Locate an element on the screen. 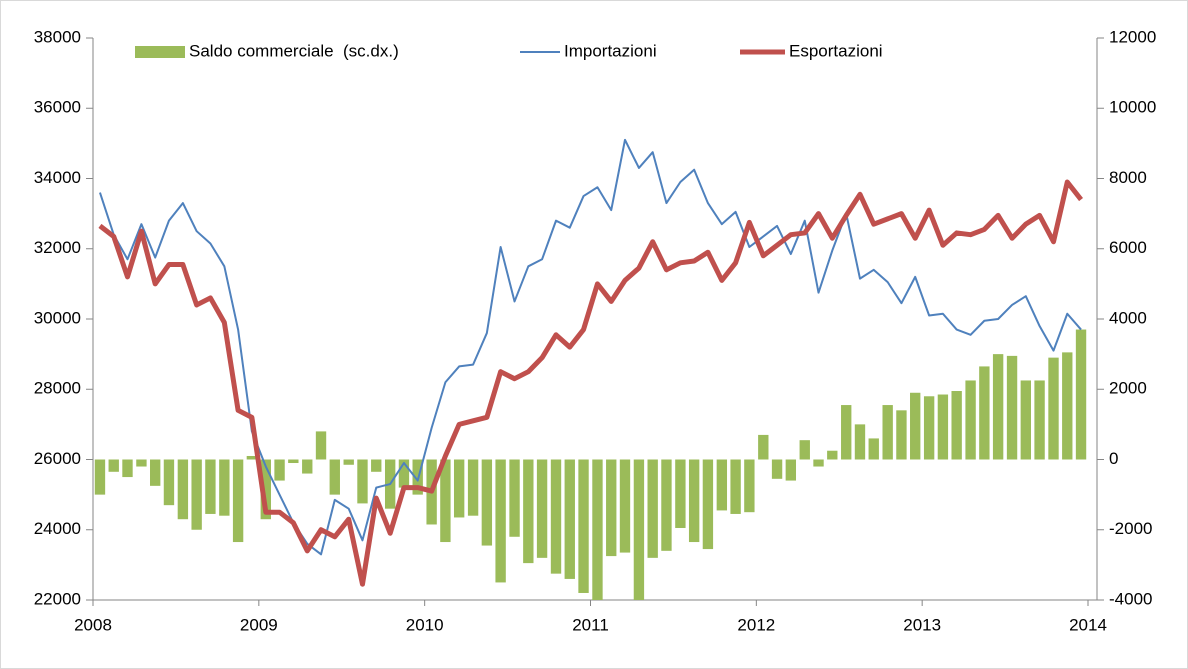 This screenshot has width=1188, height=669. x-tick-label: 2011 is located at coordinates (590, 624).